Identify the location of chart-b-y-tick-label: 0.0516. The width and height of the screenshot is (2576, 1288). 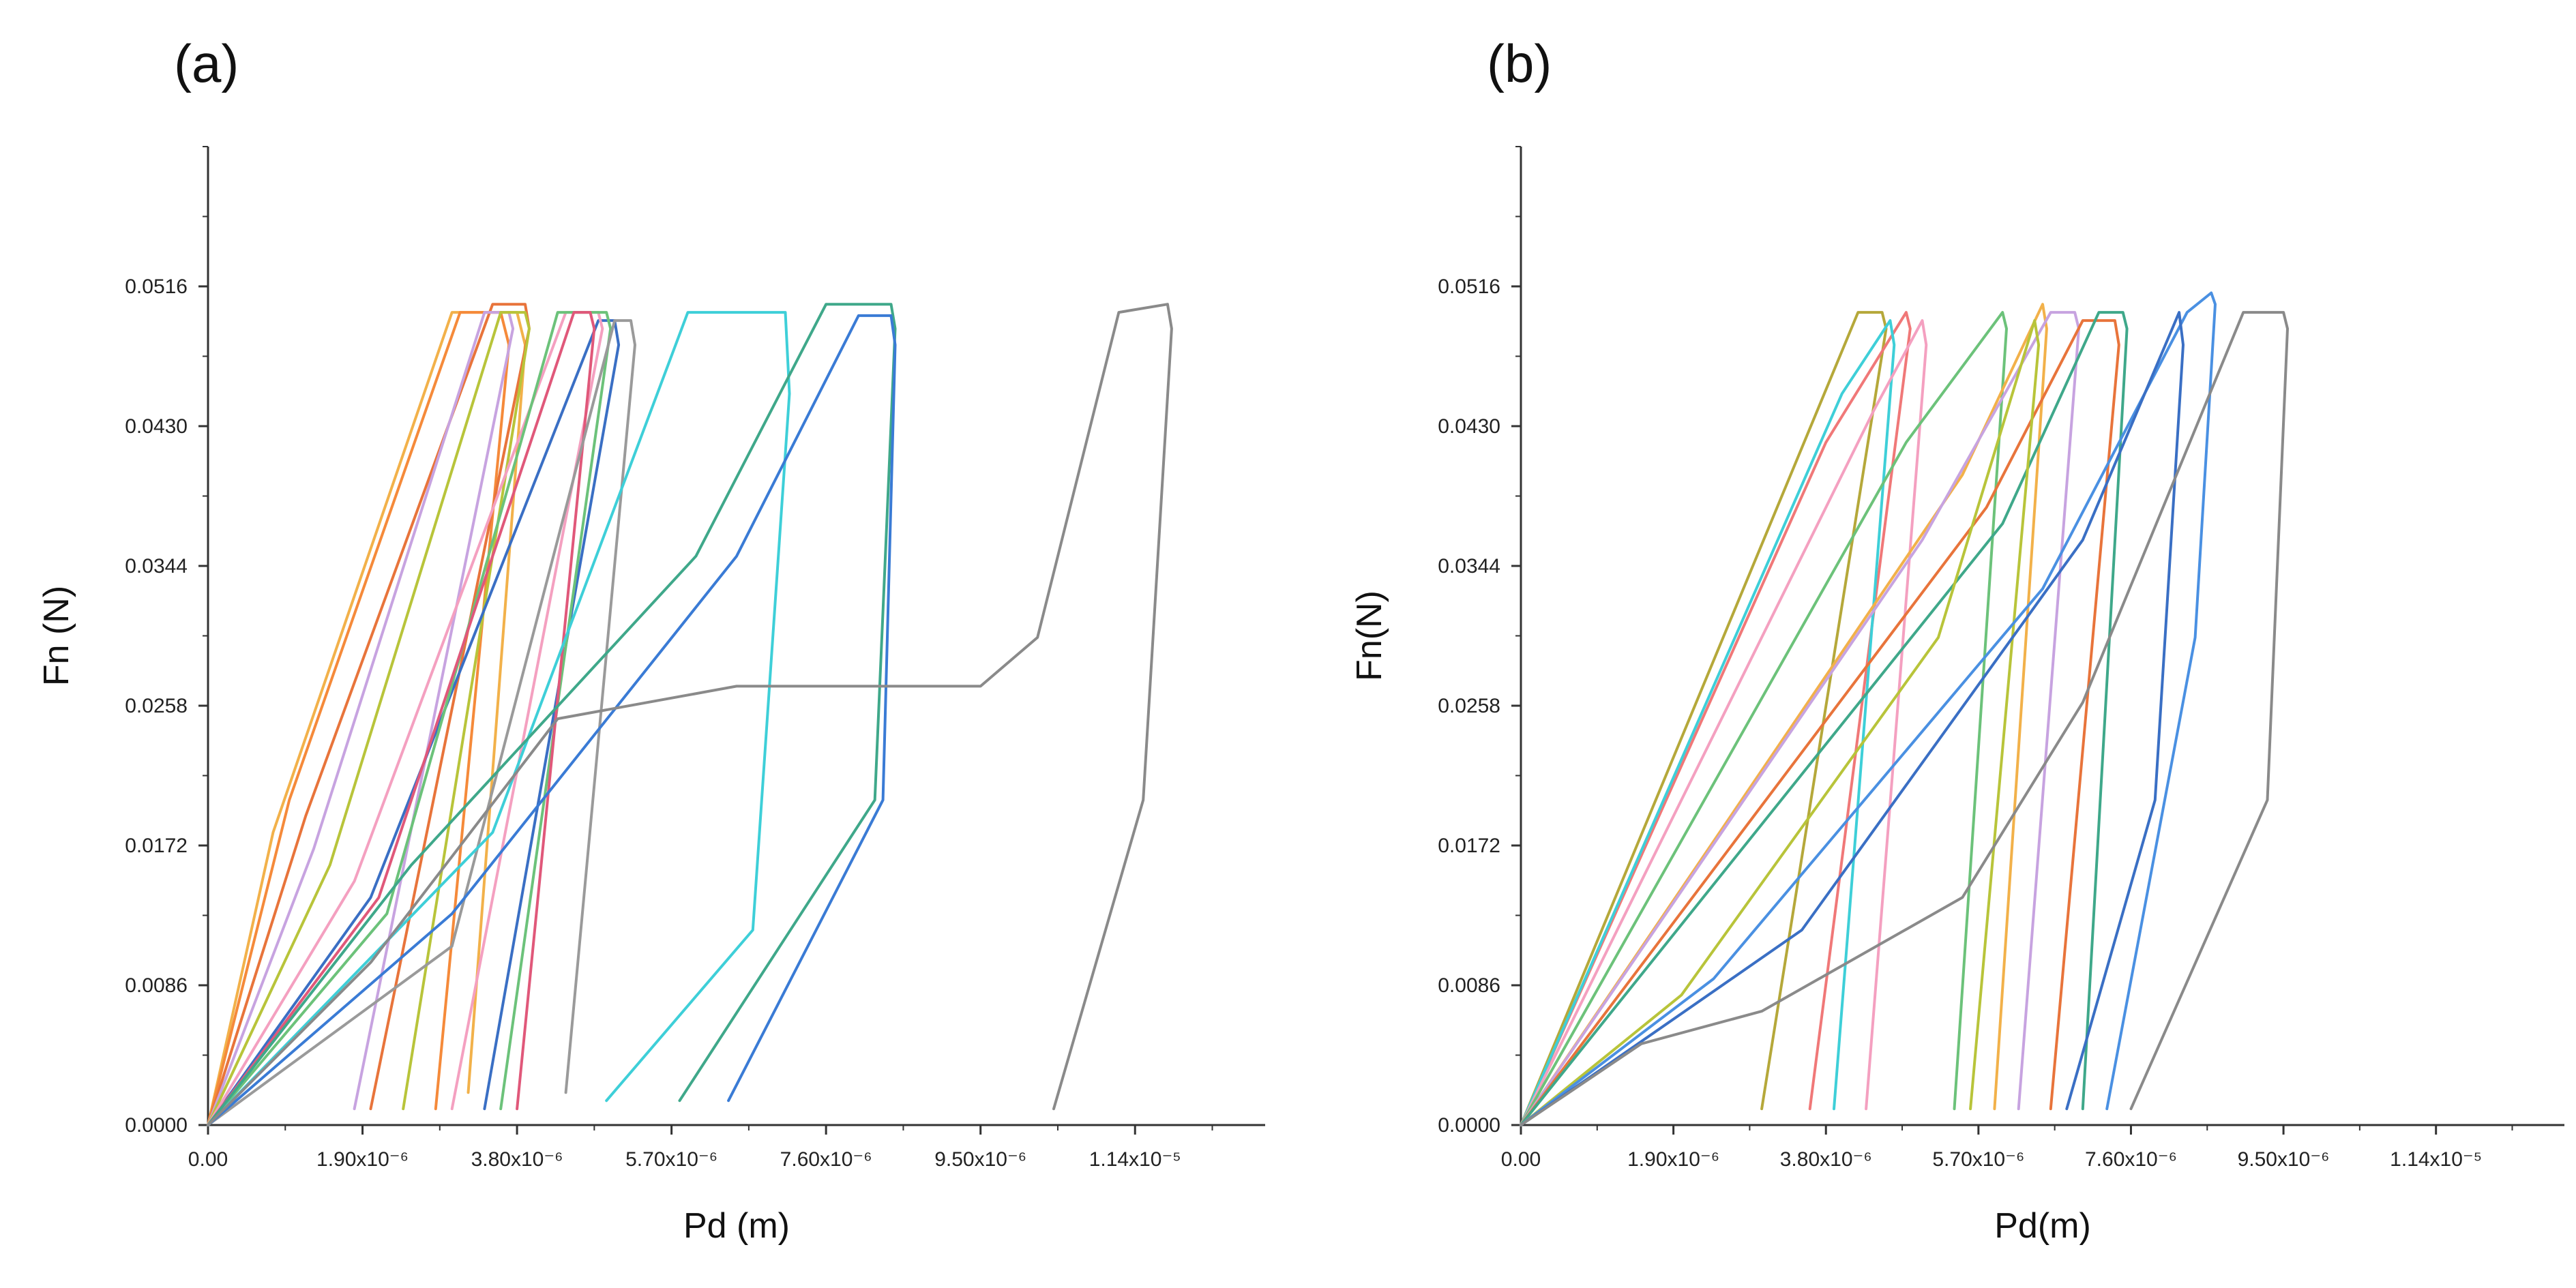
(1469, 286).